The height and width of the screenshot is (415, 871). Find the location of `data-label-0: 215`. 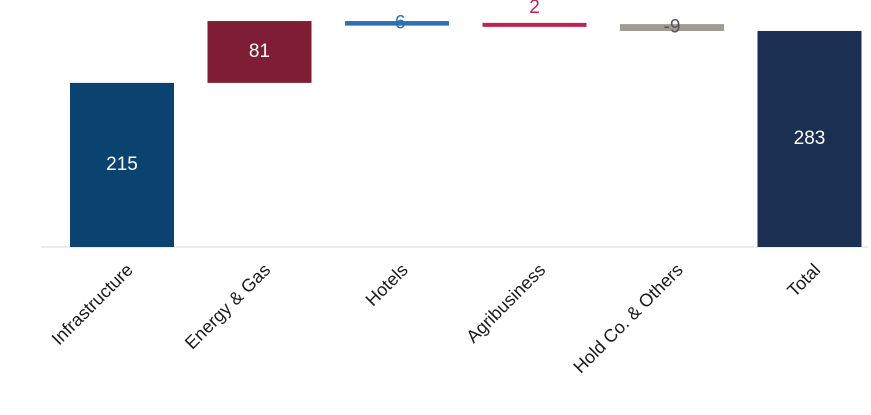

data-label-0: 215 is located at coordinates (122, 164).